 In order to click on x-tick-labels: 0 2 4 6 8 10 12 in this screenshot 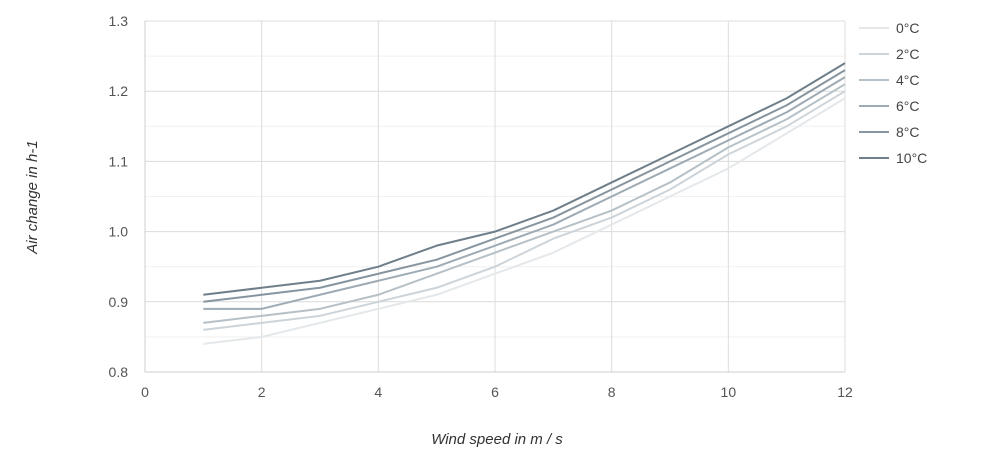, I will do `click(497, 392)`.